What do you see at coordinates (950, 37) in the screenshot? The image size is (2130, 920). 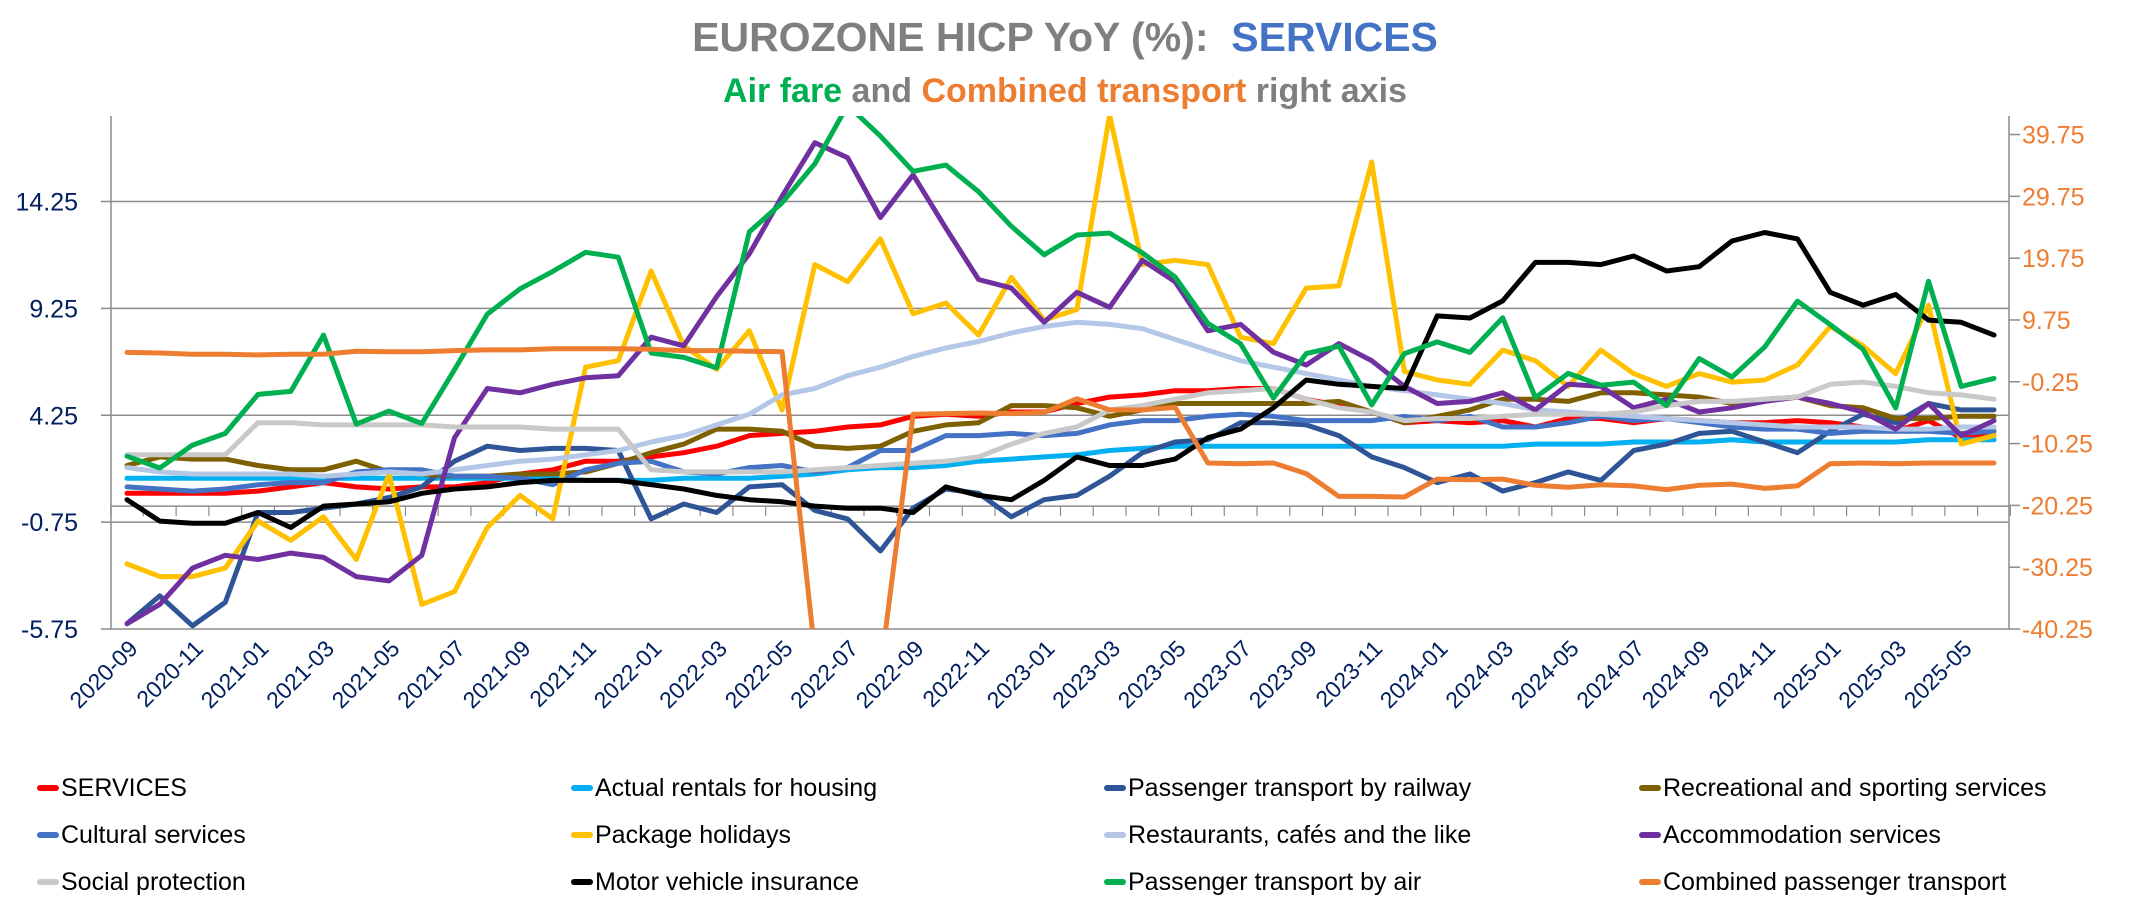 I see `chart-title-prefix: EUROZONE HICP YoY (%):` at bounding box center [950, 37].